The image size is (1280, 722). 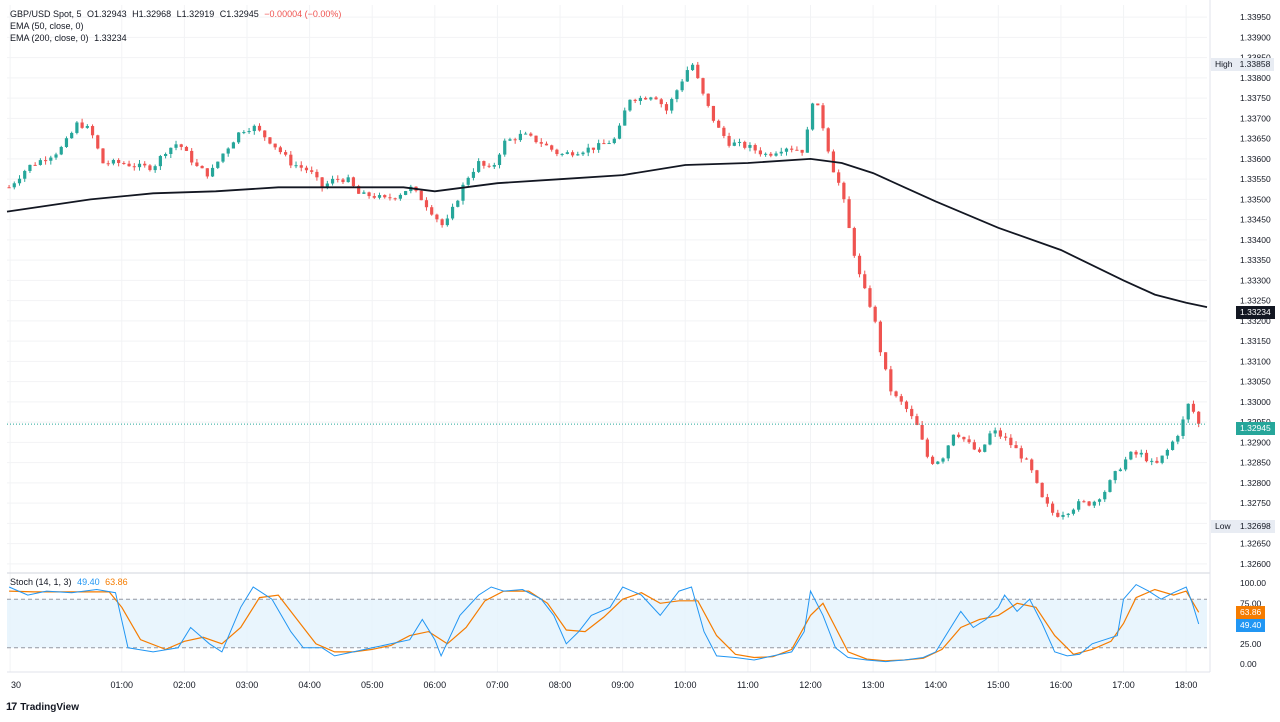 What do you see at coordinates (110, 38) in the screenshot?
I see `legend-ema200-value: 1.33234` at bounding box center [110, 38].